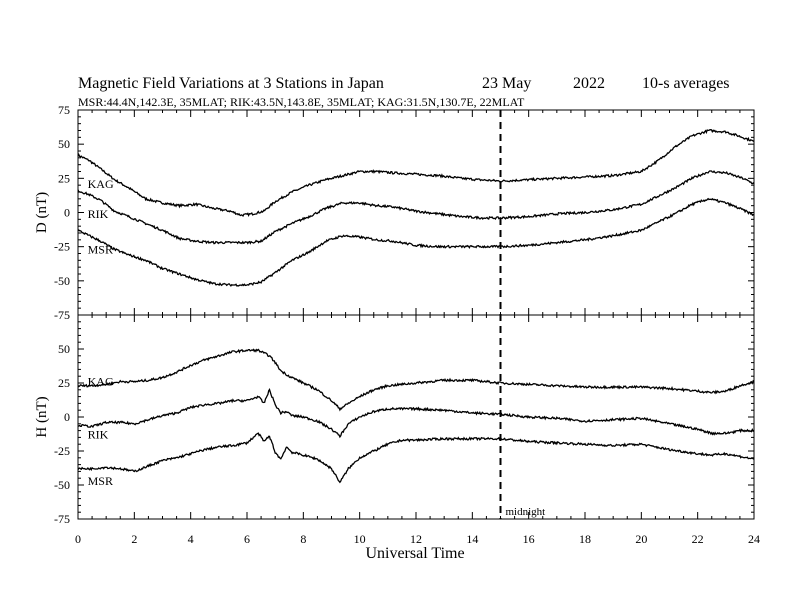 The image size is (792, 612). I want to click on x-tick-label: 6, so click(247, 539).